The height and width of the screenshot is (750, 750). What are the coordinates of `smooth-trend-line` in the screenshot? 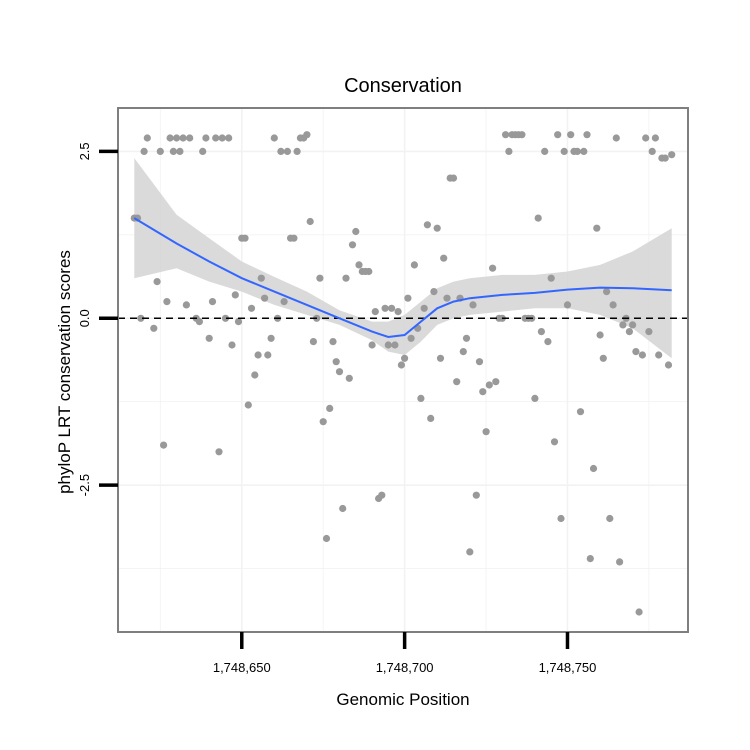 It's located at (402, 278).